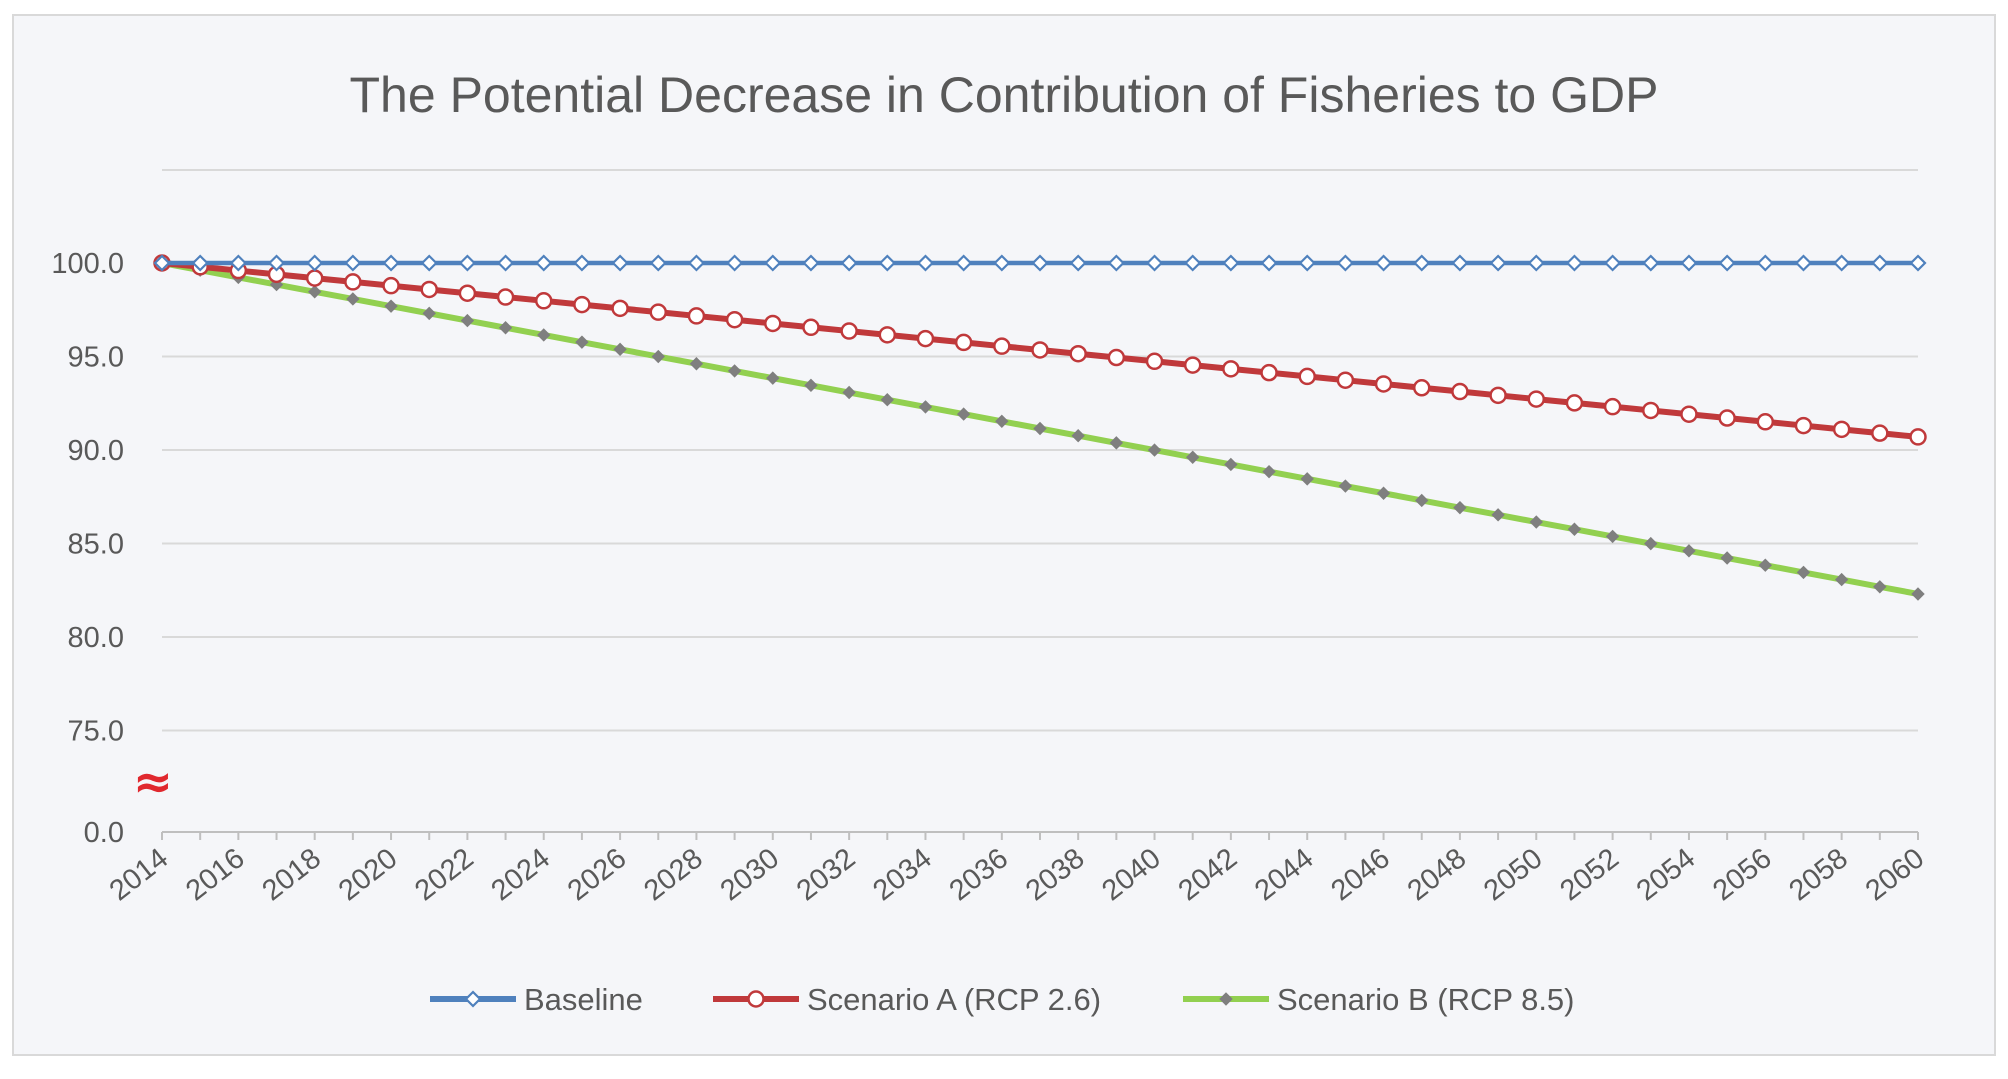 This screenshot has width=2008, height=1079. I want to click on y-tick-label: 80.0, so click(96, 638).